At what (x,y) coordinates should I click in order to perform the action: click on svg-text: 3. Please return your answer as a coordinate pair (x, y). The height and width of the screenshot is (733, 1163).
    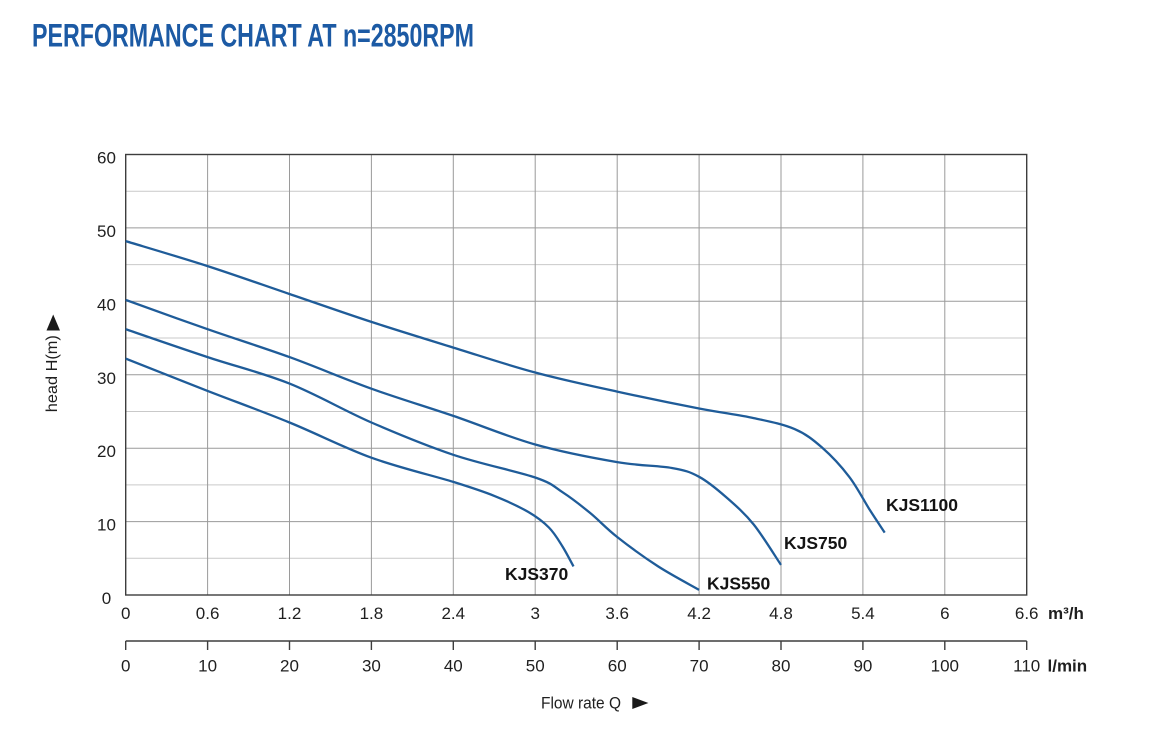
    Looking at the image, I should click on (534, 613).